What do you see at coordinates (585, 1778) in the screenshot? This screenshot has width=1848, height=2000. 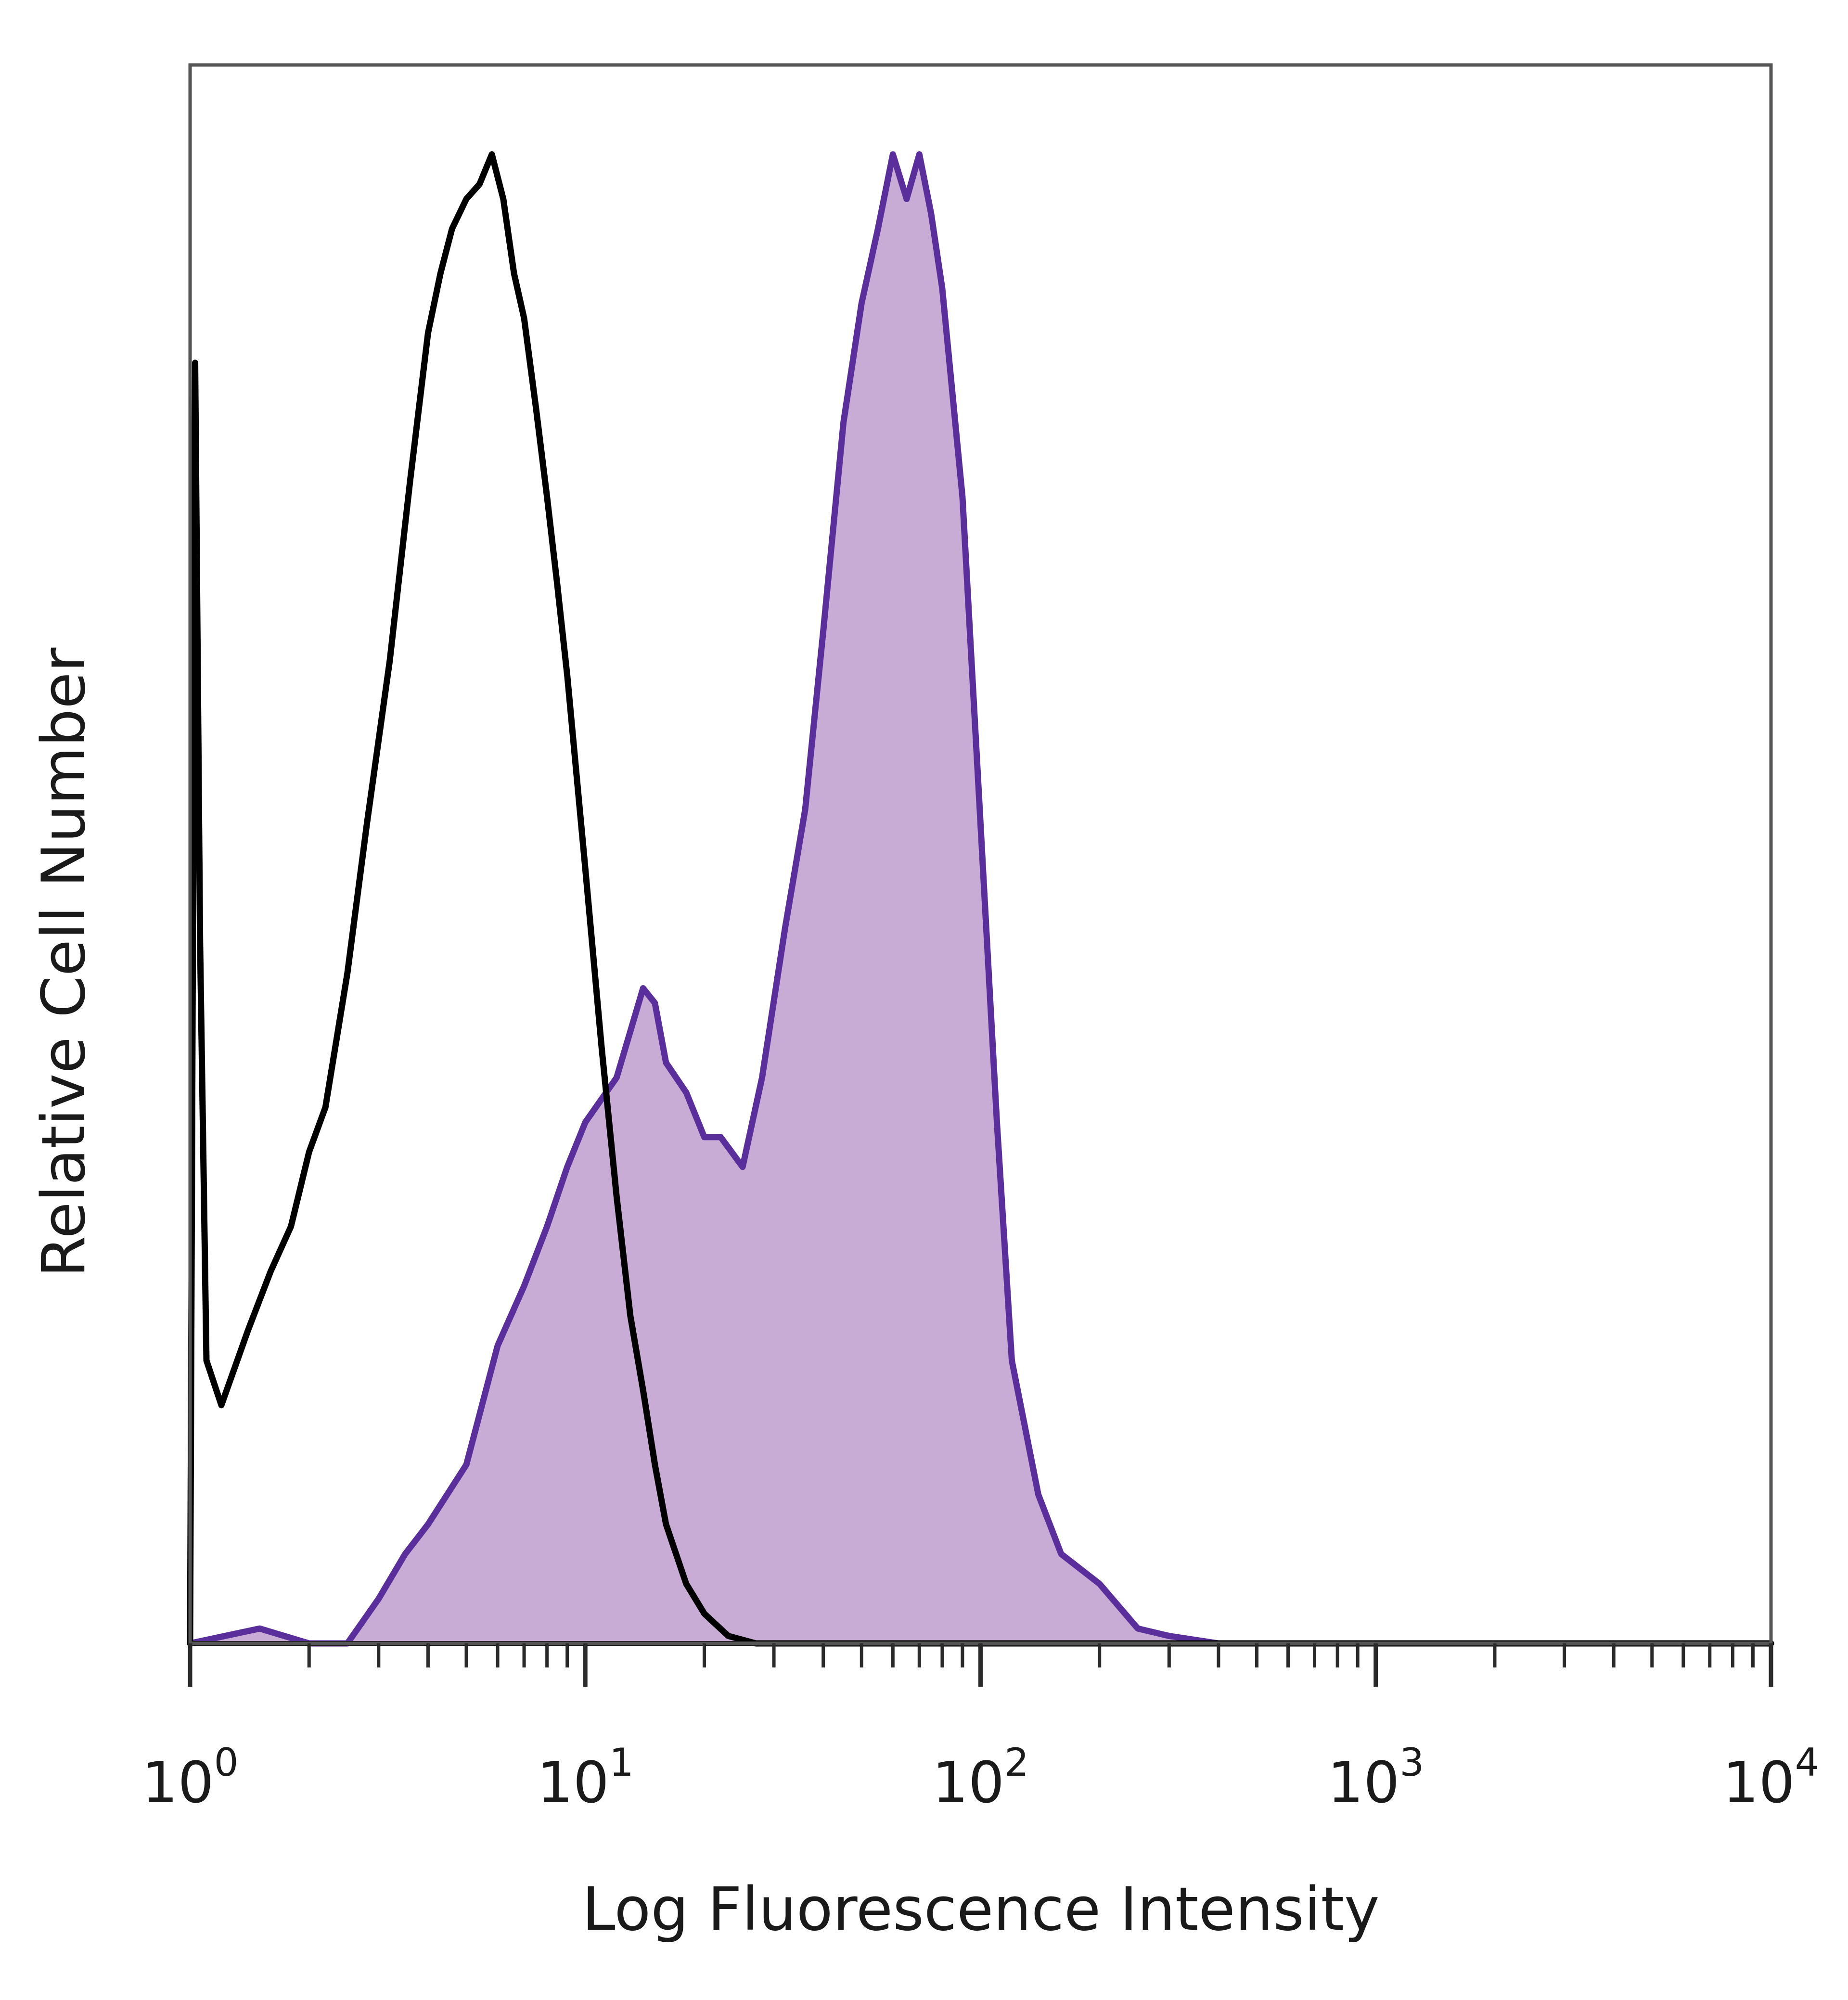 I see `x-tick-label-1: 10¹` at bounding box center [585, 1778].